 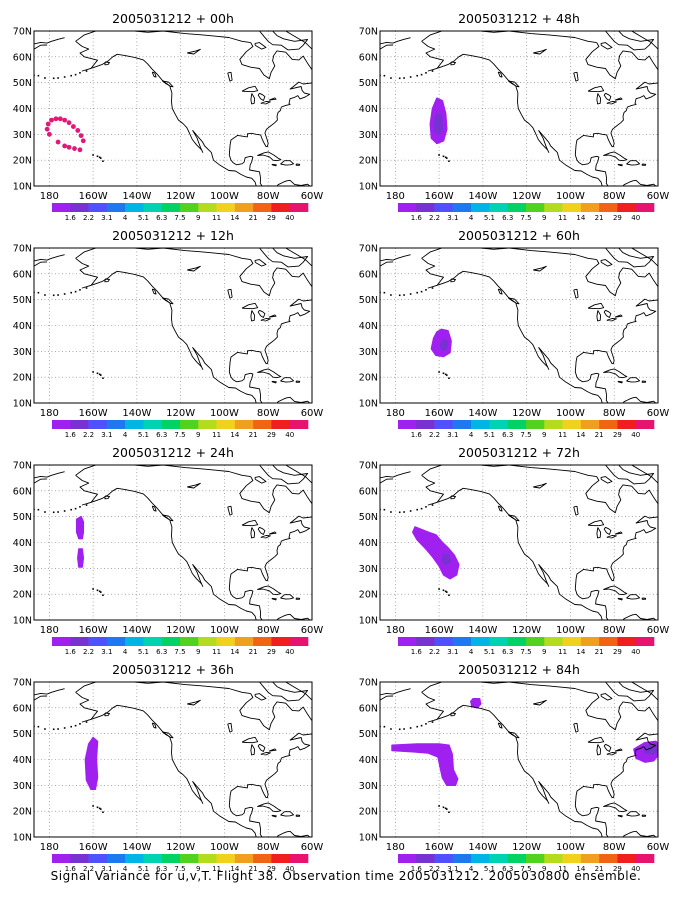 I want to click on variance-region, so click(x=446, y=559).